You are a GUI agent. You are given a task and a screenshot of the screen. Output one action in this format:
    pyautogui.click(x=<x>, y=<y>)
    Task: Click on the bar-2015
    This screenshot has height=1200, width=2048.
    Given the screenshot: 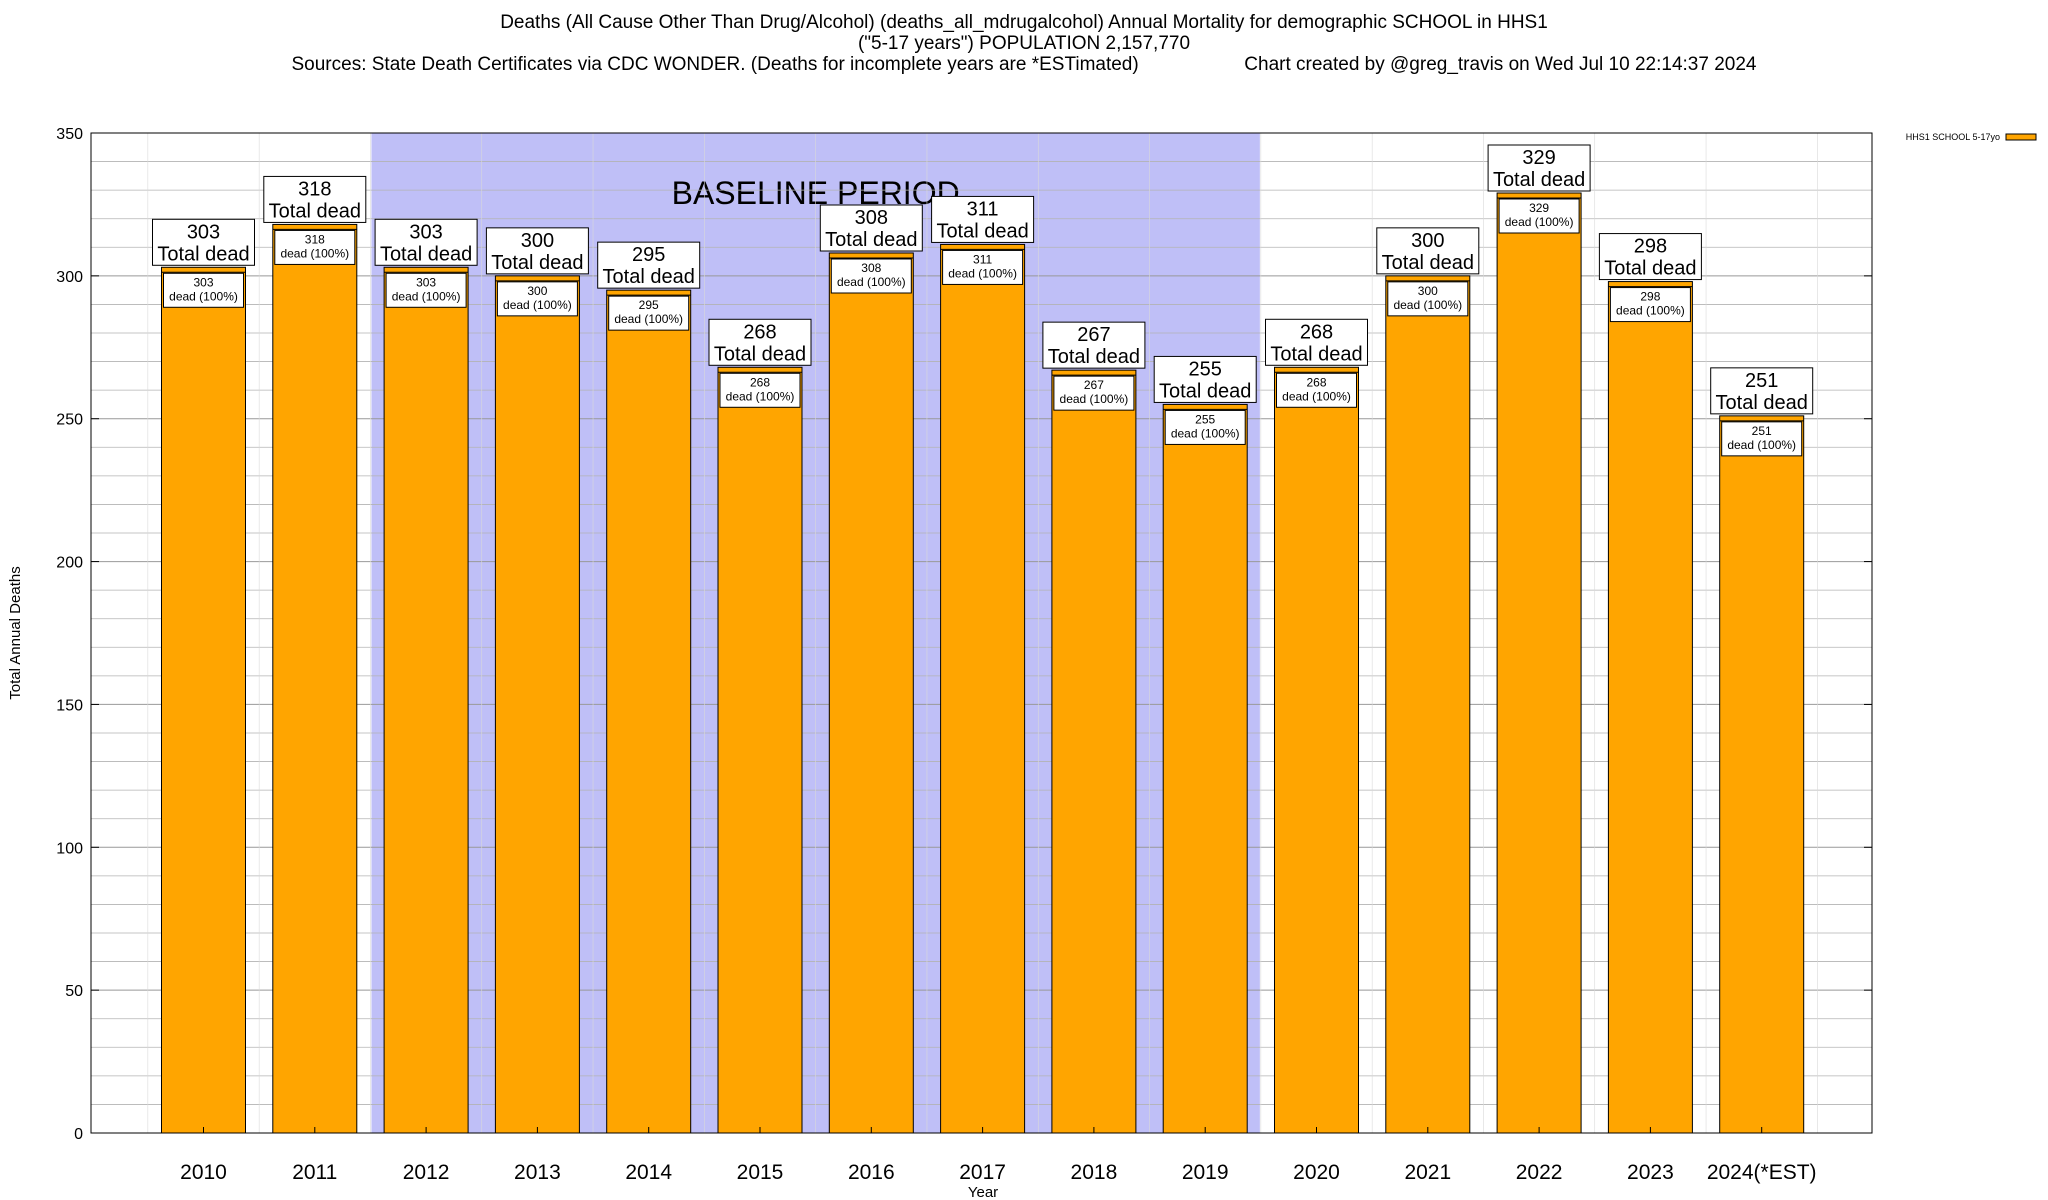 What is the action you would take?
    pyautogui.click(x=760, y=750)
    